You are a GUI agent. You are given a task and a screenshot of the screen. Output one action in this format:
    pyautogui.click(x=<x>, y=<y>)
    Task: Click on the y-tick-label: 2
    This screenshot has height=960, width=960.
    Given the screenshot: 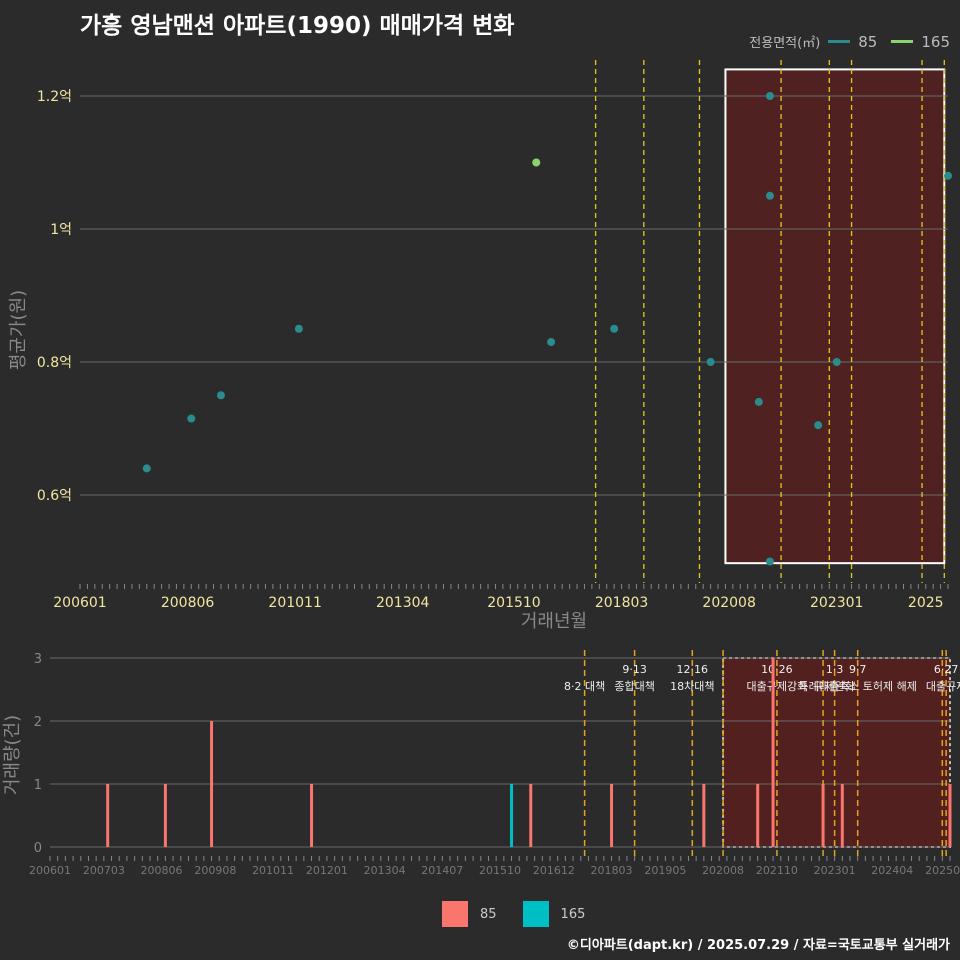 What is the action you would take?
    pyautogui.click(x=38, y=722)
    